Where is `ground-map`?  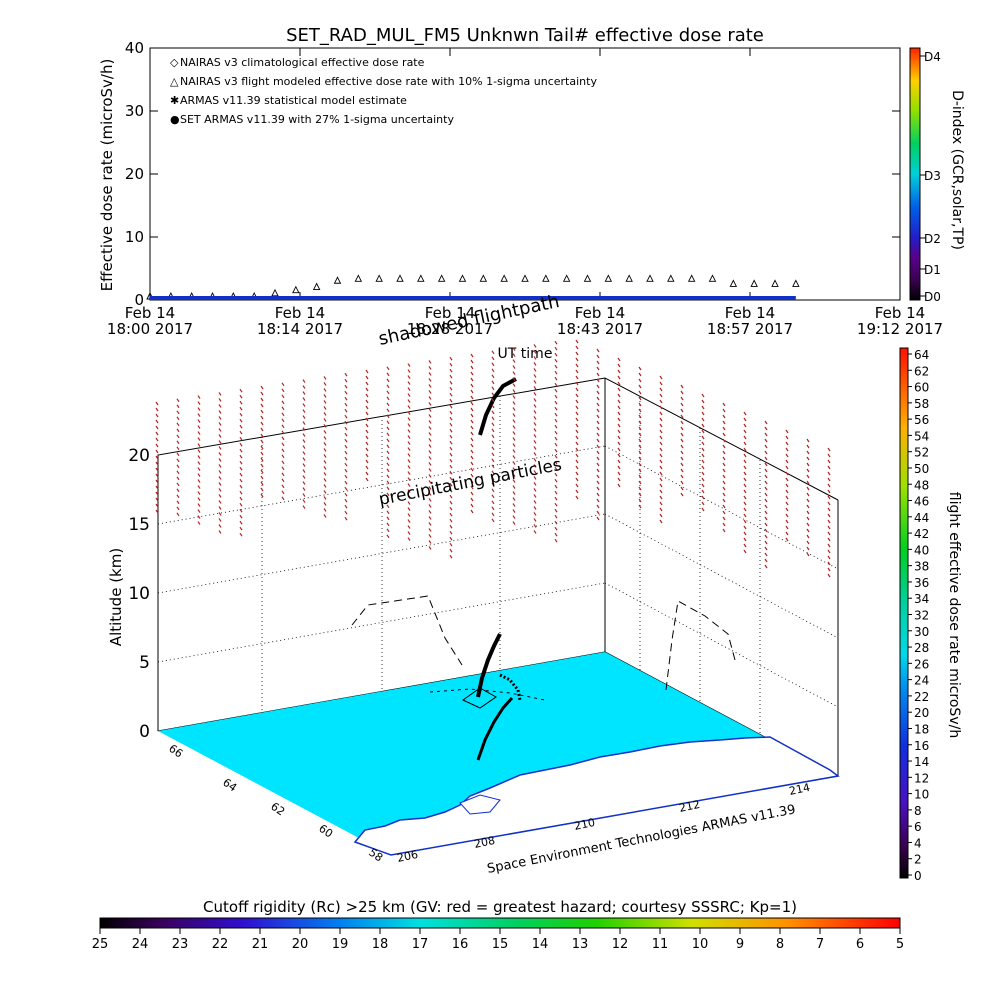 ground-map is located at coordinates (499, 754).